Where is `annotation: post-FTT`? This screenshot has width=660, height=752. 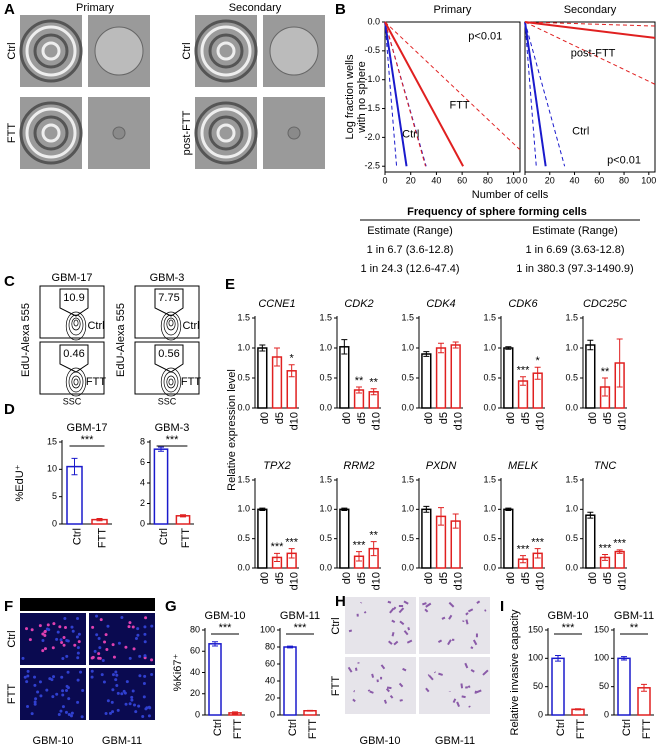
annotation: post-FTT is located at coordinates (593, 54).